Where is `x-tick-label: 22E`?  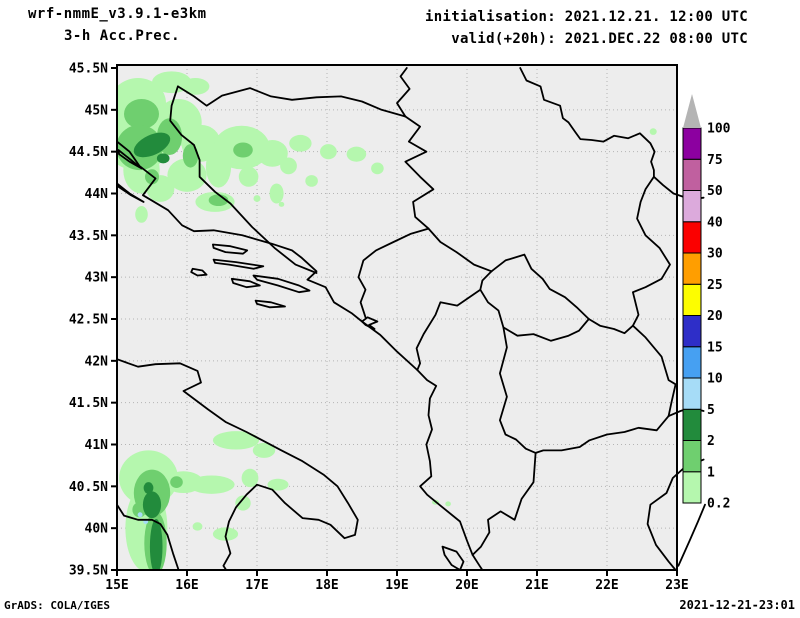
x-tick-label: 22E is located at coordinates (606, 585).